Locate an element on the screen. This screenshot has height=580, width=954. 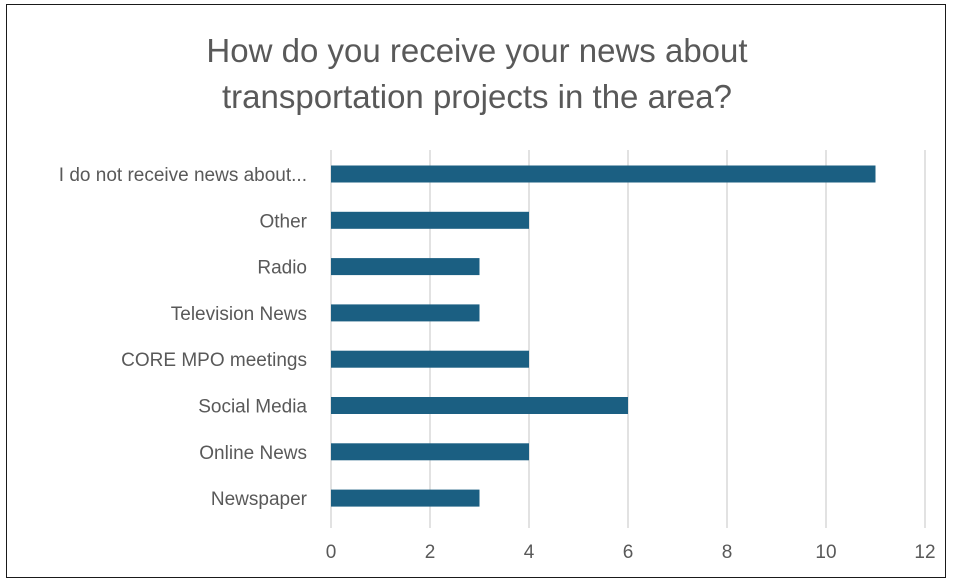
x-tick-label: 0 is located at coordinates (331, 552).